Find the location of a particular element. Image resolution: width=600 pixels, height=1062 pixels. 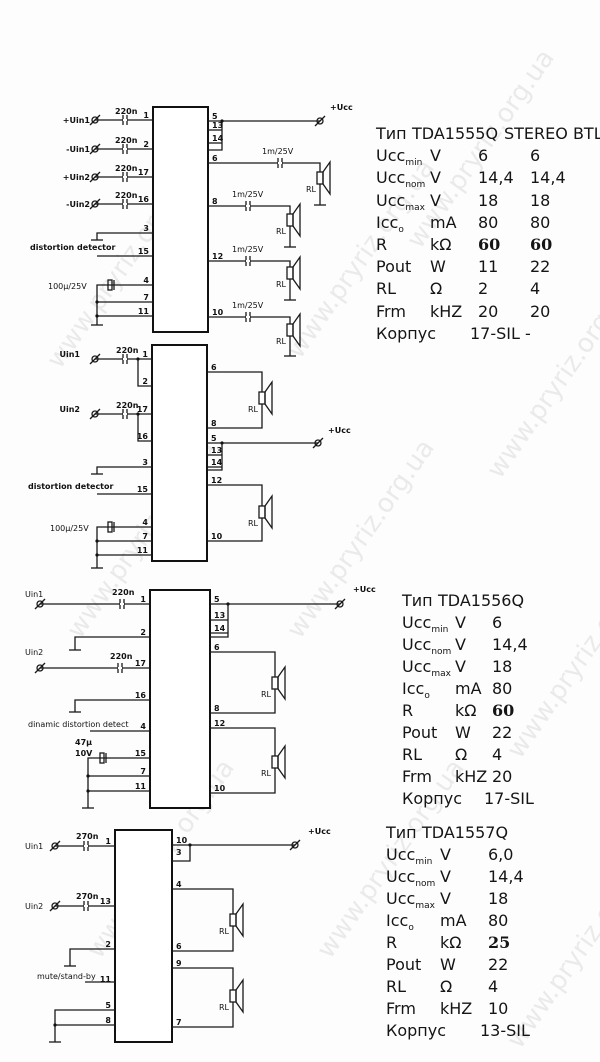

param-name: Uccmax is located at coordinates (400, 201).